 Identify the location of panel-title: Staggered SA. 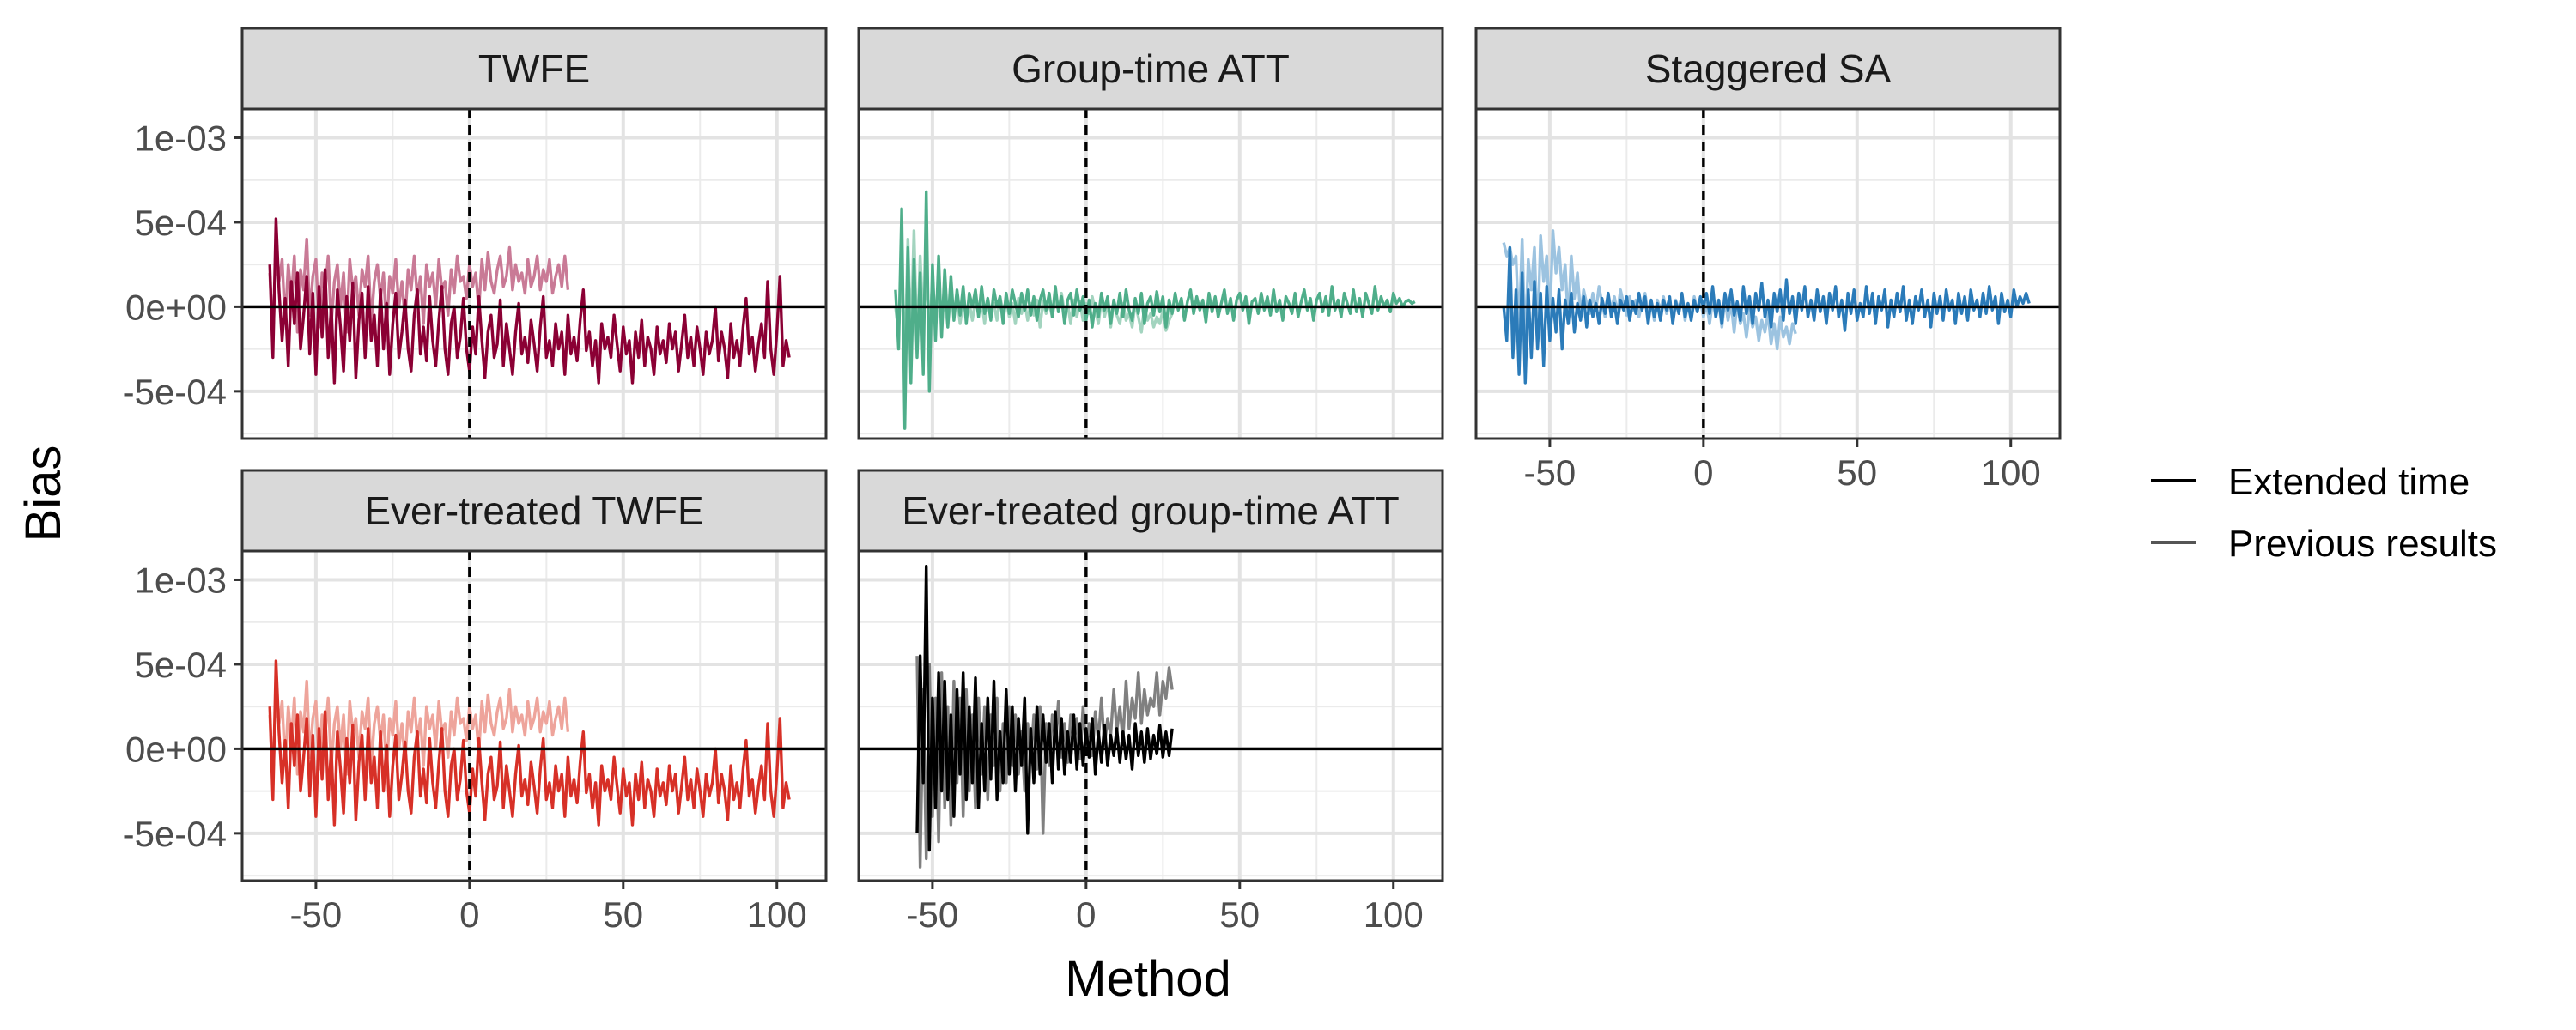
(1769, 68).